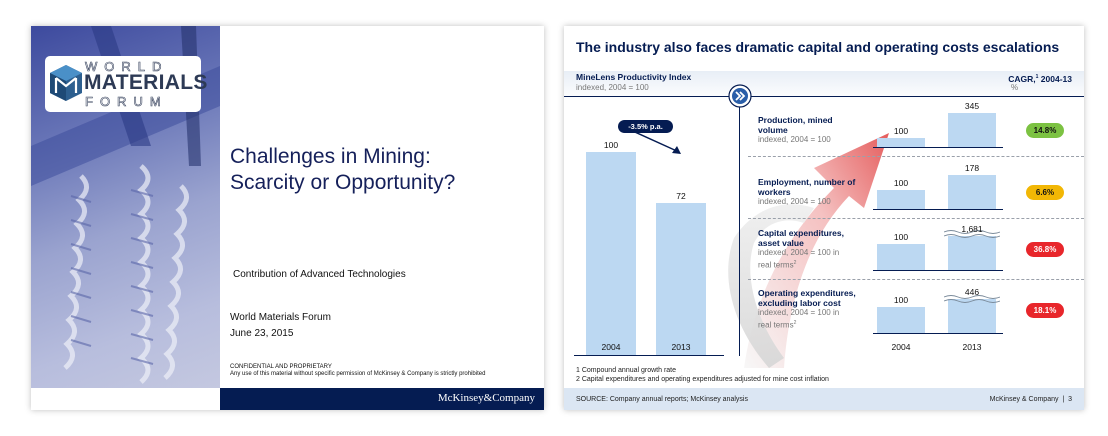  I want to click on left-value-2013: 72, so click(681, 196).